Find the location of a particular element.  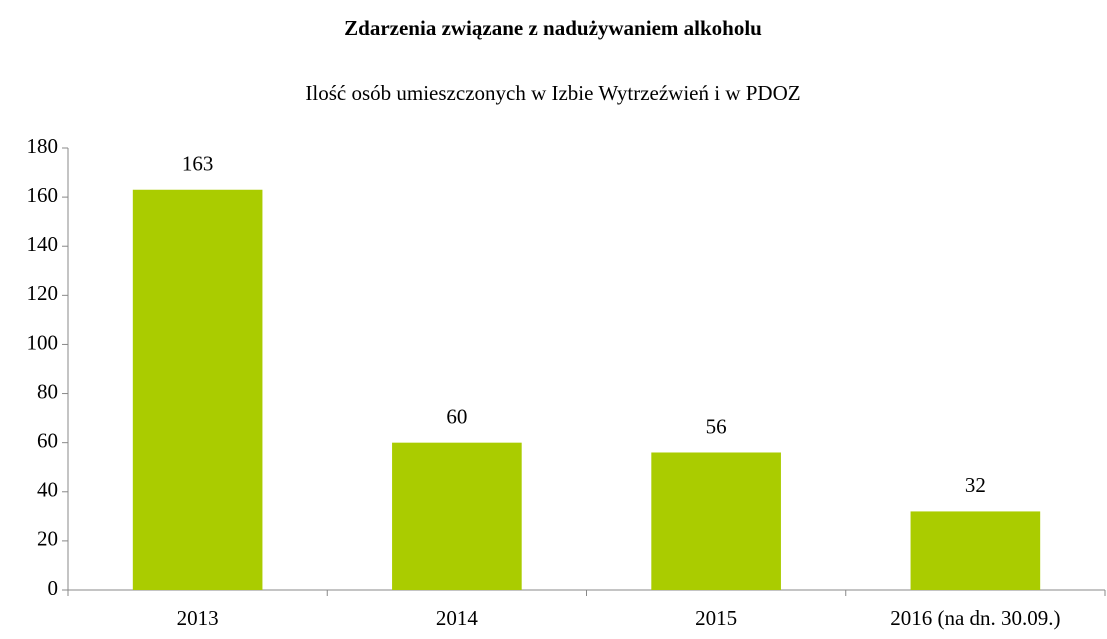

y-tick-label: 160 is located at coordinates (43, 195).